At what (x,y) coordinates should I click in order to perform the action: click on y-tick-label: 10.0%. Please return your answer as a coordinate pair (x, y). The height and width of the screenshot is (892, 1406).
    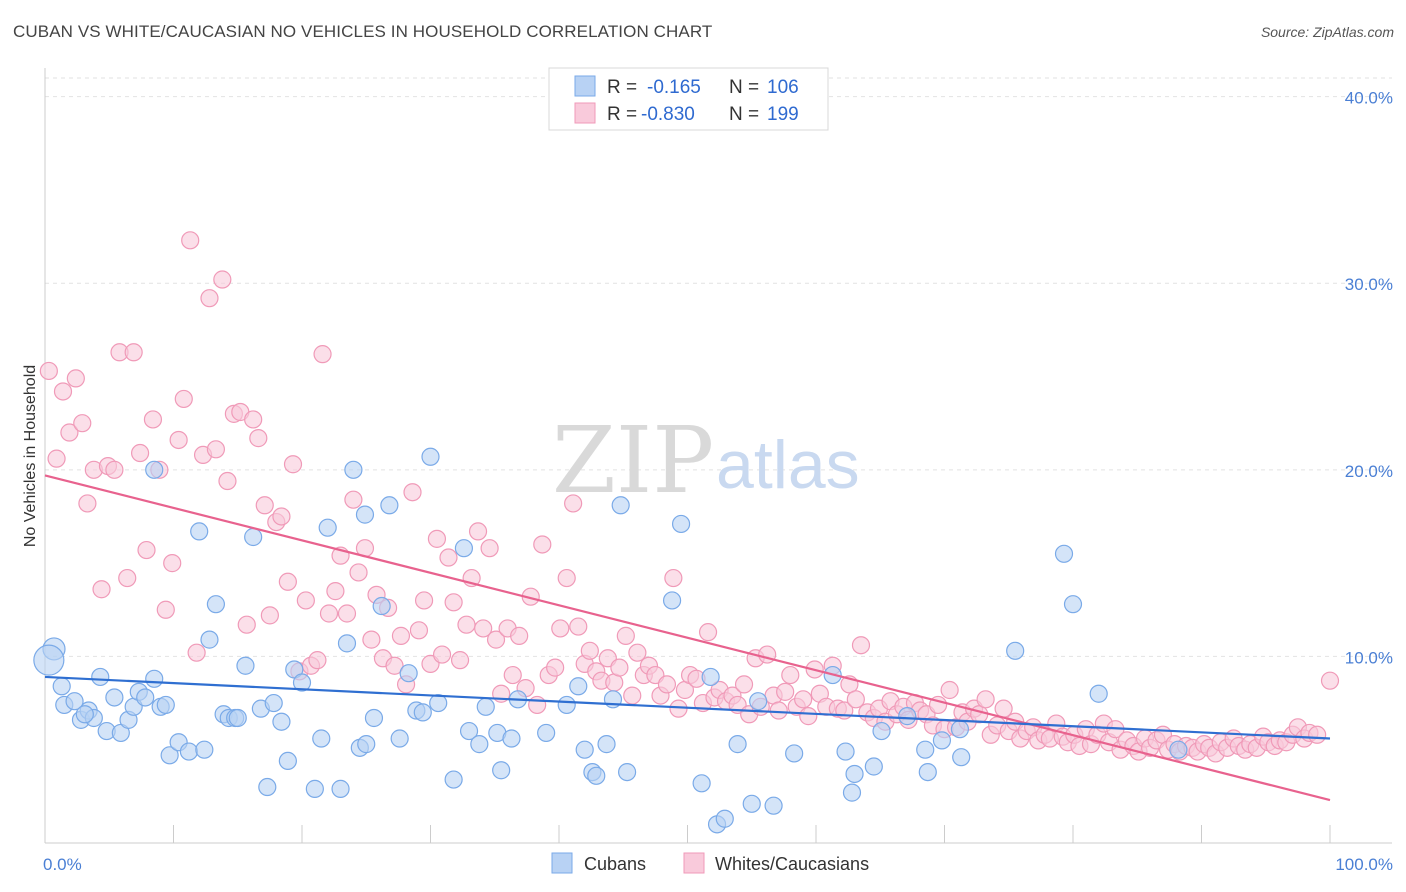
    Looking at the image, I should click on (1369, 657).